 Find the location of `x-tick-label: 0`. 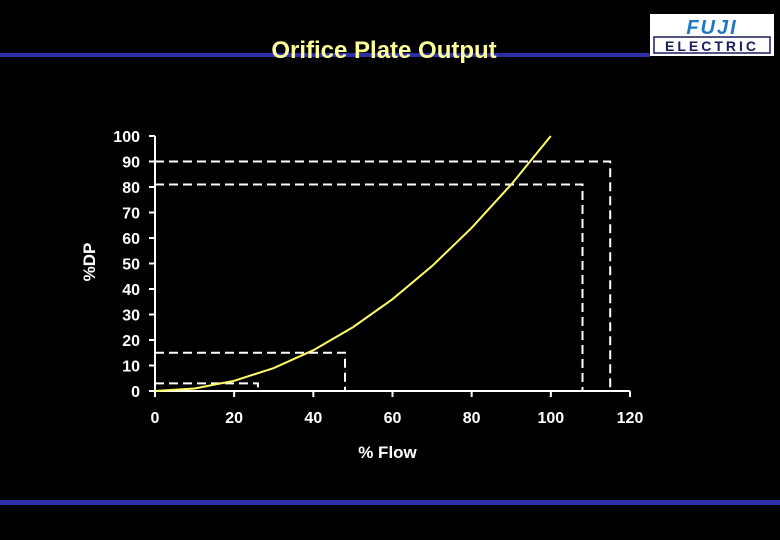

x-tick-label: 0 is located at coordinates (155, 418).